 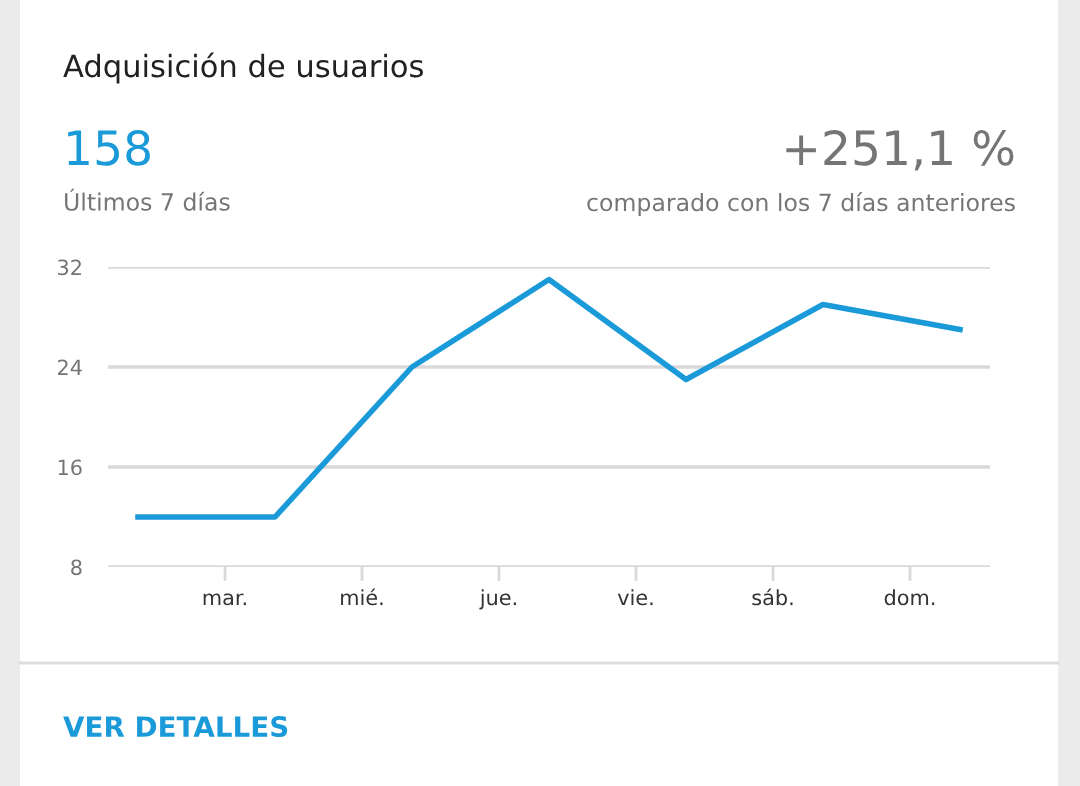 What do you see at coordinates (76, 567) in the screenshot?
I see `y-tick-label: 8` at bounding box center [76, 567].